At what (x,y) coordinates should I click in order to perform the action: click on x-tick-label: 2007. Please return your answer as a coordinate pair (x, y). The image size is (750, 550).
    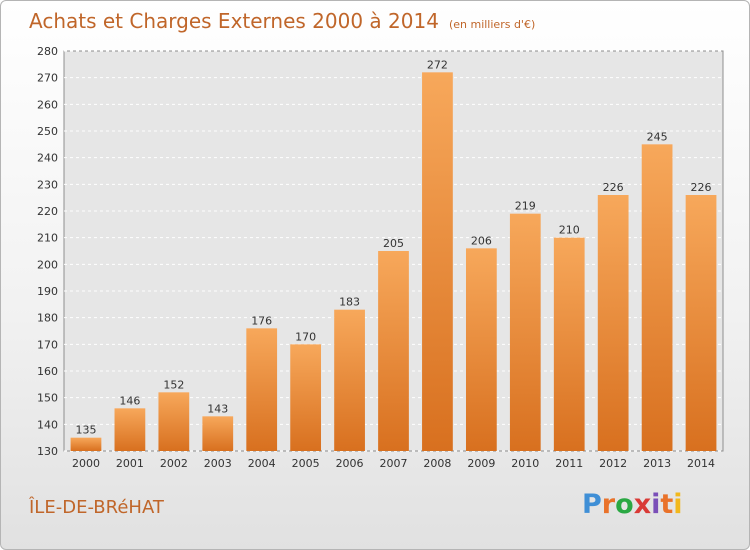
    Looking at the image, I should click on (394, 463).